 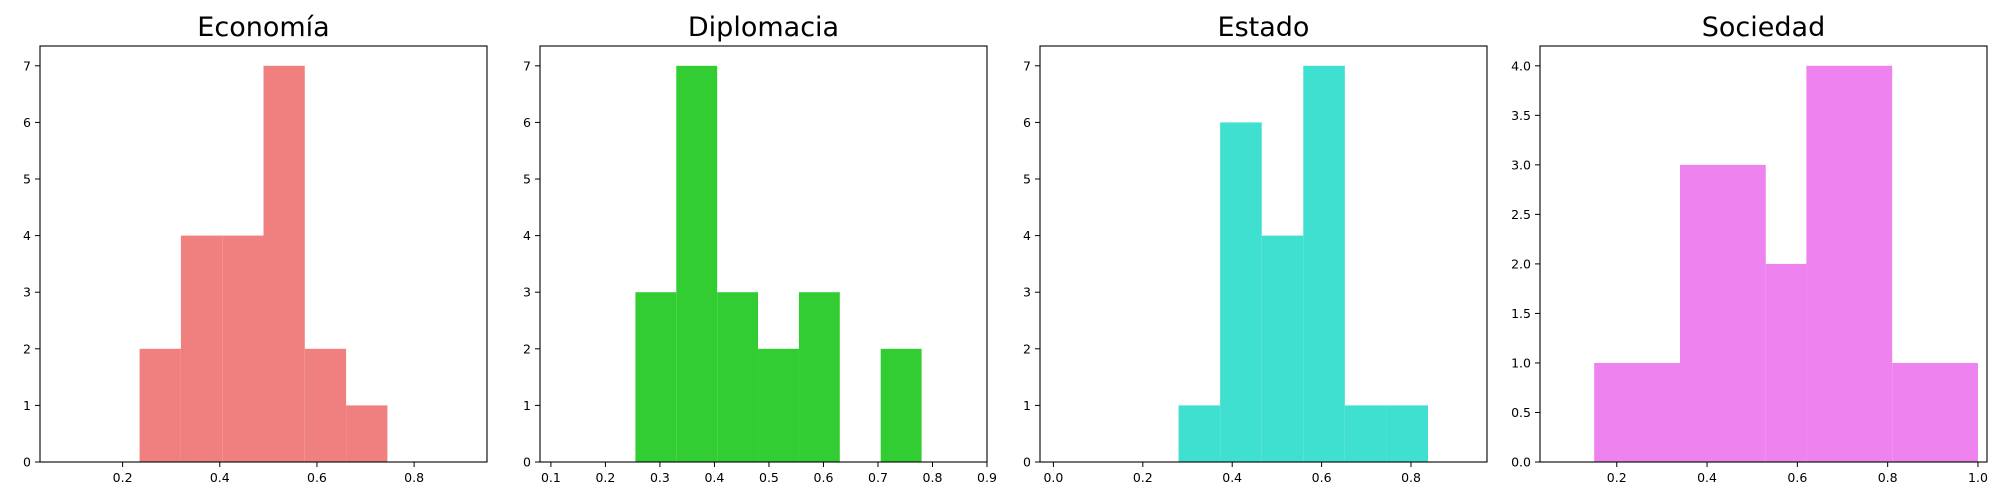 What do you see at coordinates (1264, 27) in the screenshot?
I see `panel-title: Estado` at bounding box center [1264, 27].